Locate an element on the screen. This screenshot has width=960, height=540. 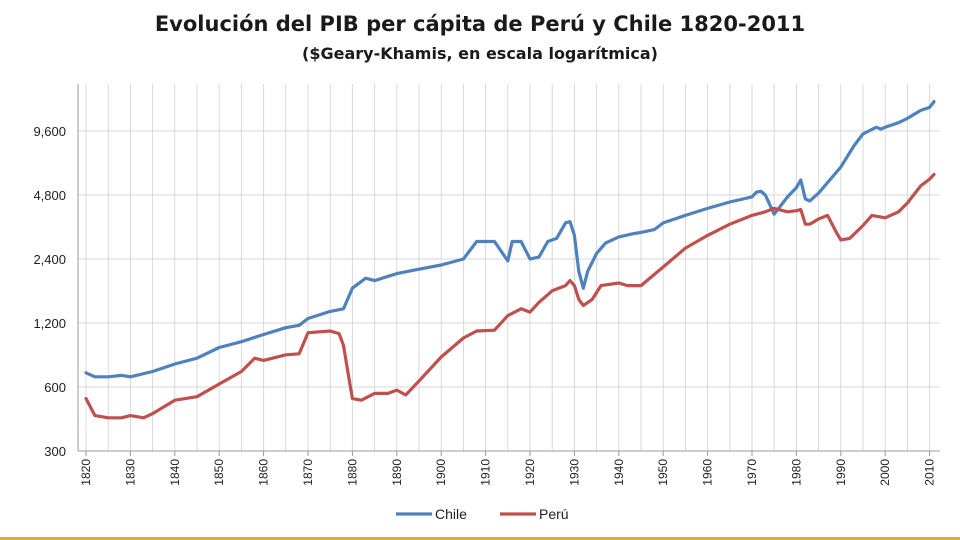
x-tick-label: 1880 is located at coordinates (352, 472).